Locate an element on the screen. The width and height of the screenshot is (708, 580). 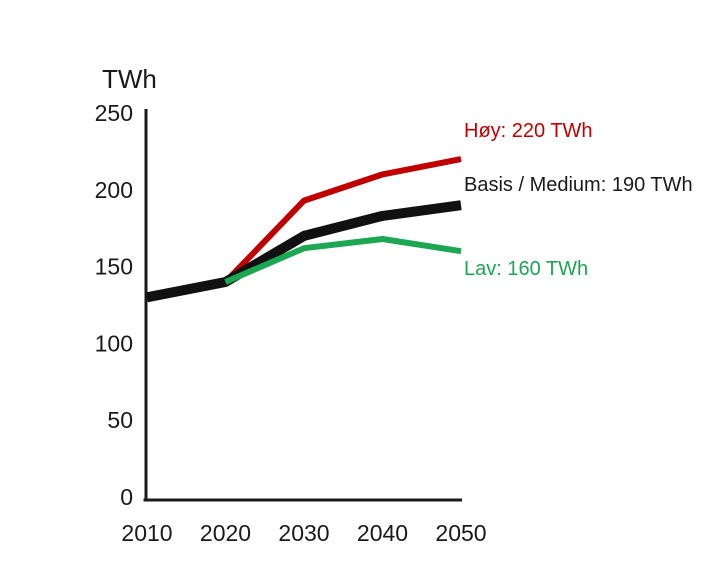
series-line-lav is located at coordinates (343, 260).